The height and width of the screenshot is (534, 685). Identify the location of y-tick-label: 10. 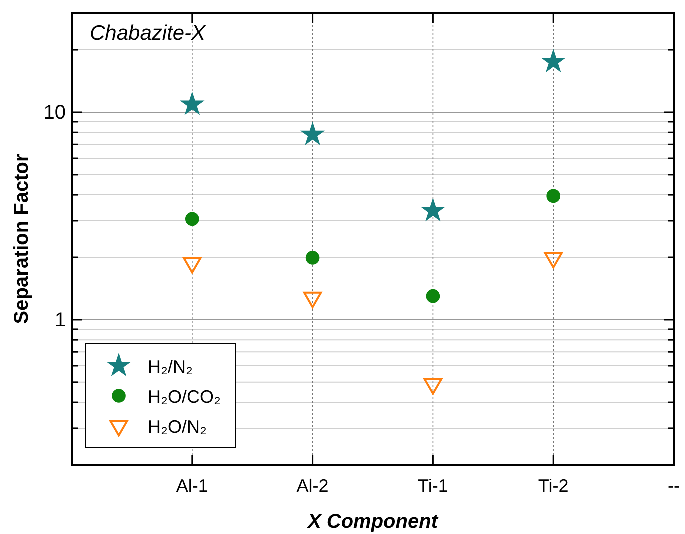
(55, 113).